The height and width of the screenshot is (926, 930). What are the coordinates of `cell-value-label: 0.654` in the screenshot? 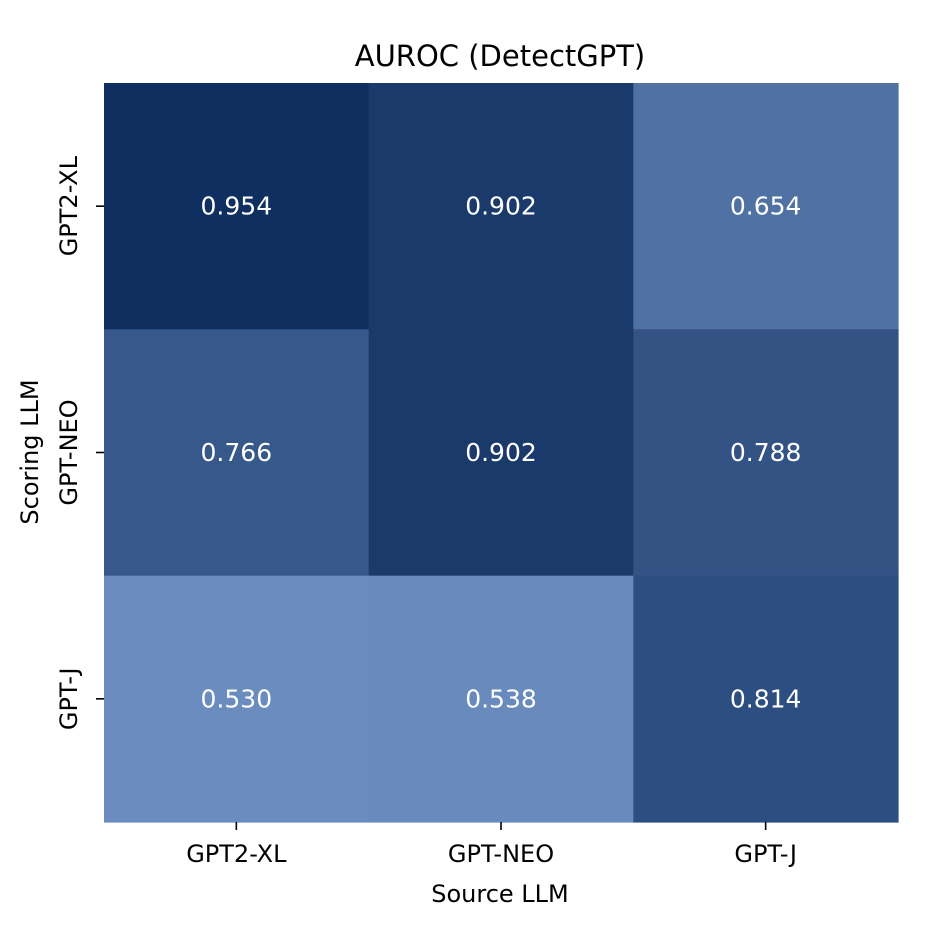 It's located at (766, 206).